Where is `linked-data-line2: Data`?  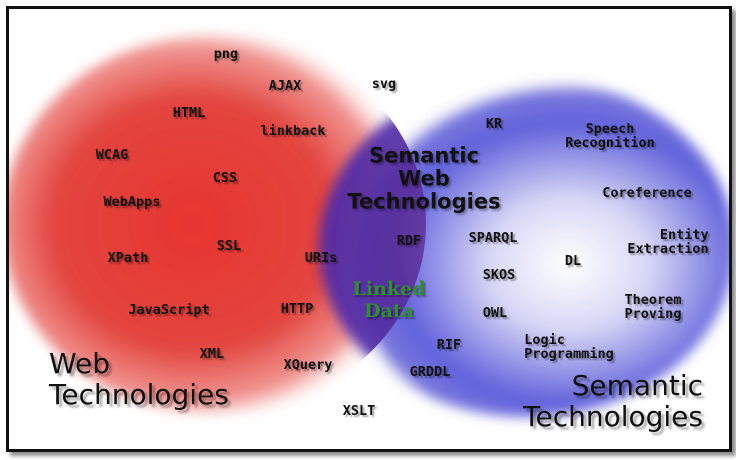
linked-data-line2: Data is located at coordinates (389, 311).